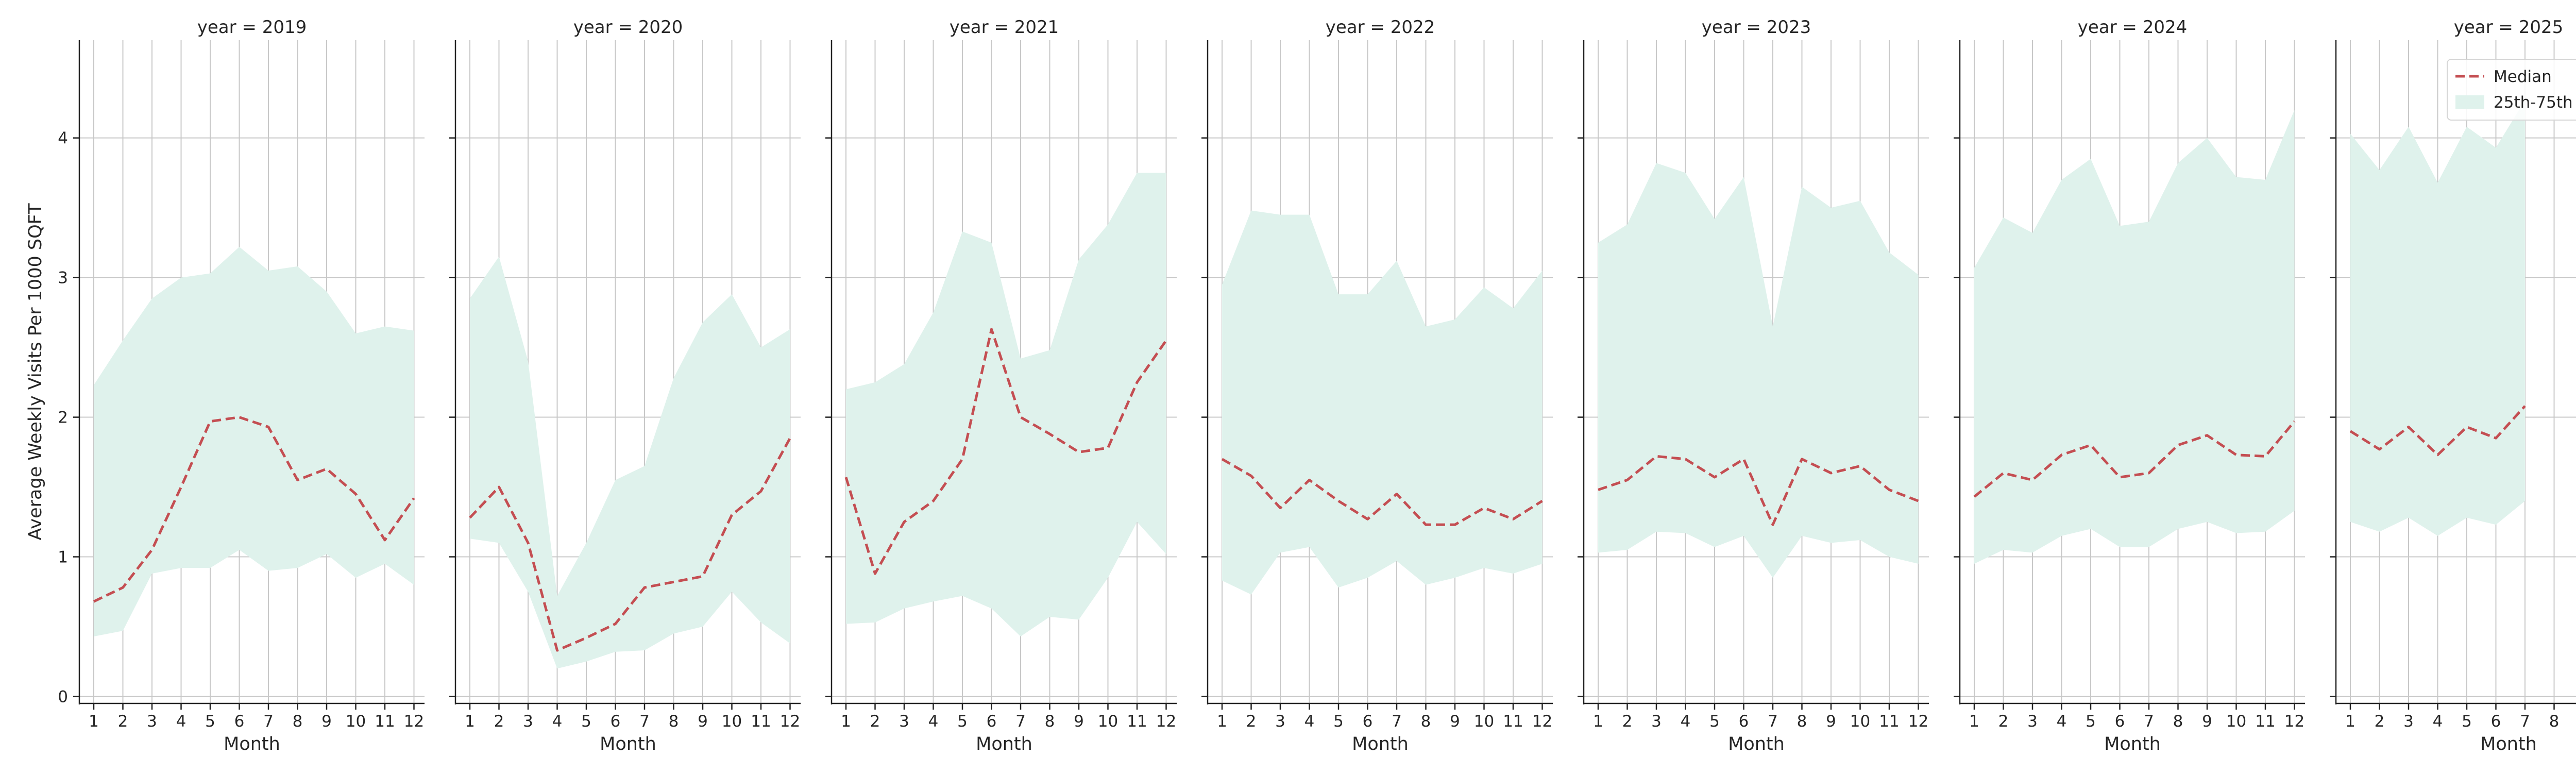 This screenshot has height=773, width=2576. I want to click on legend: Median 25th-75th Percentile, so click(2511, 90).